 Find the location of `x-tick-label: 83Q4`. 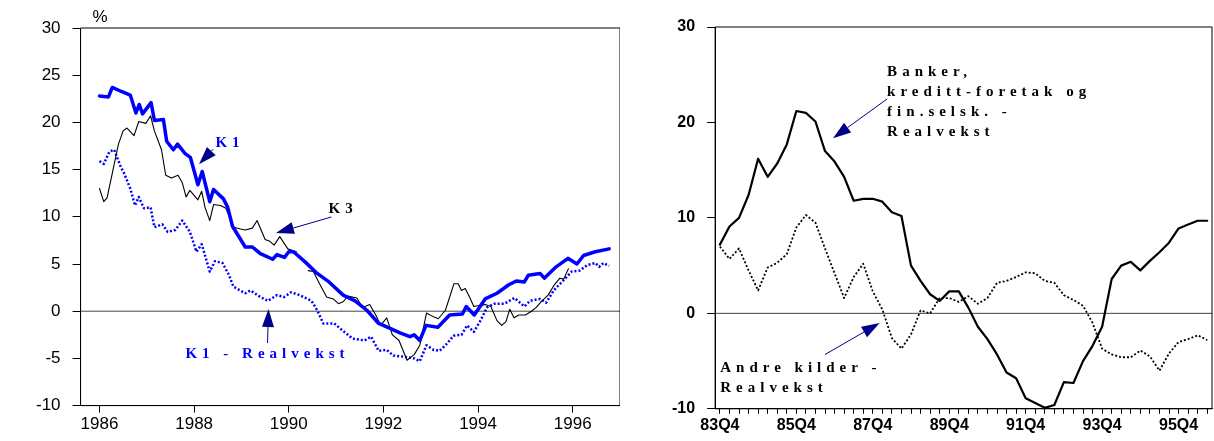

x-tick-label: 83Q4 is located at coordinates (720, 424).